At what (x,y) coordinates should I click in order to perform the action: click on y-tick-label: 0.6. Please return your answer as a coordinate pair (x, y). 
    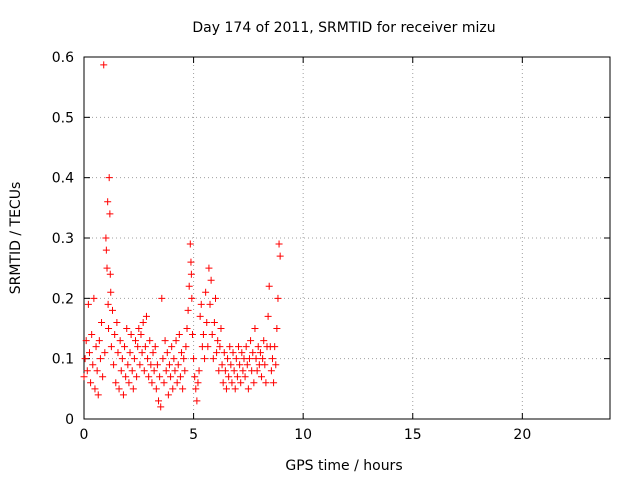
    Looking at the image, I should click on (63, 58).